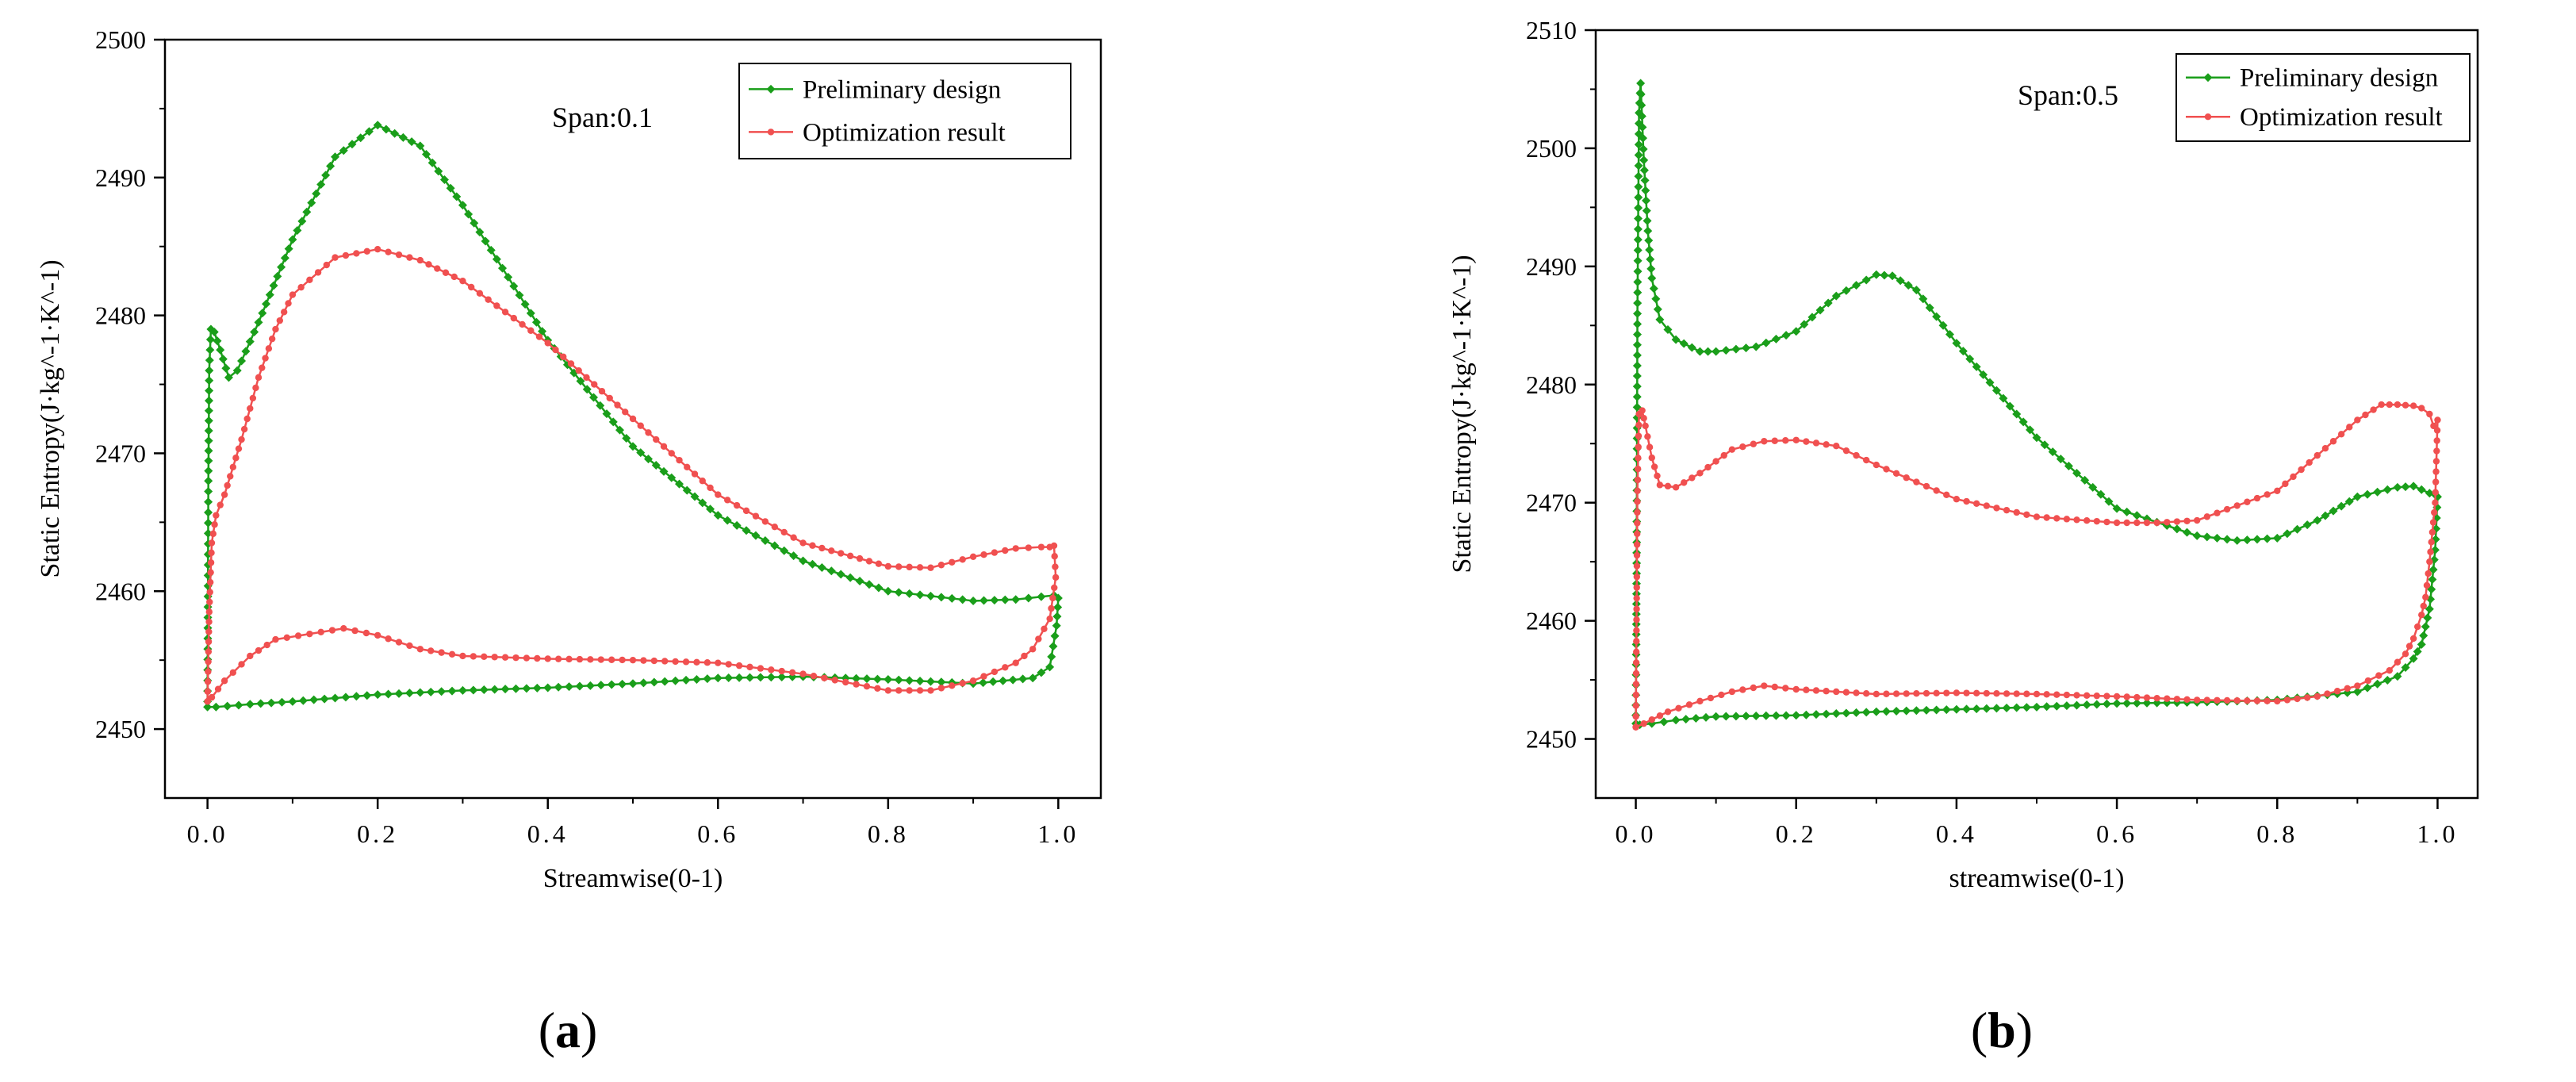 Image resolution: width=2576 pixels, height=1082 pixels. Describe the element at coordinates (2002, 1030) in the screenshot. I see `caption-b: (b)` at that location.